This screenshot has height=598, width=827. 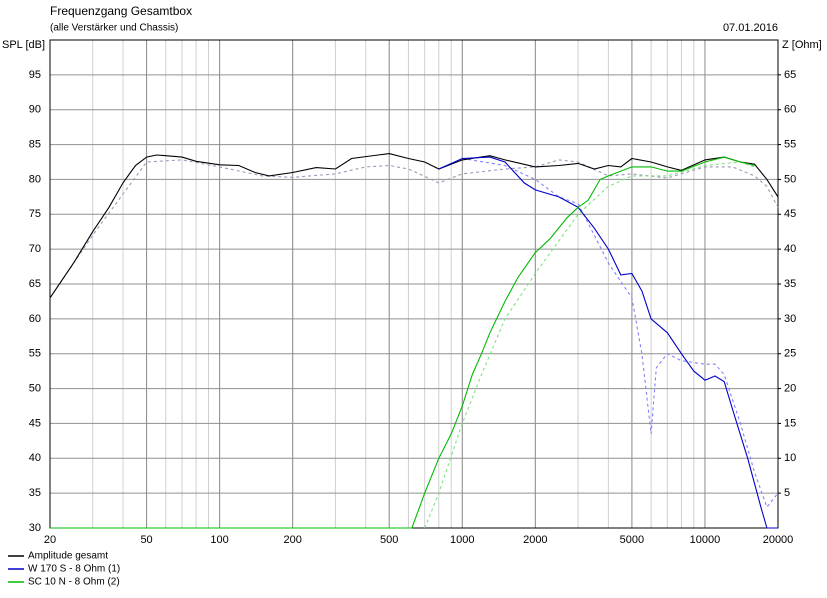 I want to click on y2-tick-label: 35, so click(x=790, y=284).